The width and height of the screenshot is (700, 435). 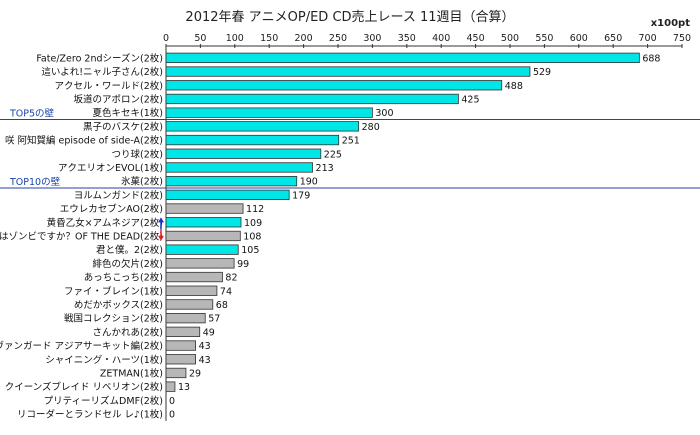 What do you see at coordinates (384, 113) in the screenshot?
I see `value-label: 300` at bounding box center [384, 113].